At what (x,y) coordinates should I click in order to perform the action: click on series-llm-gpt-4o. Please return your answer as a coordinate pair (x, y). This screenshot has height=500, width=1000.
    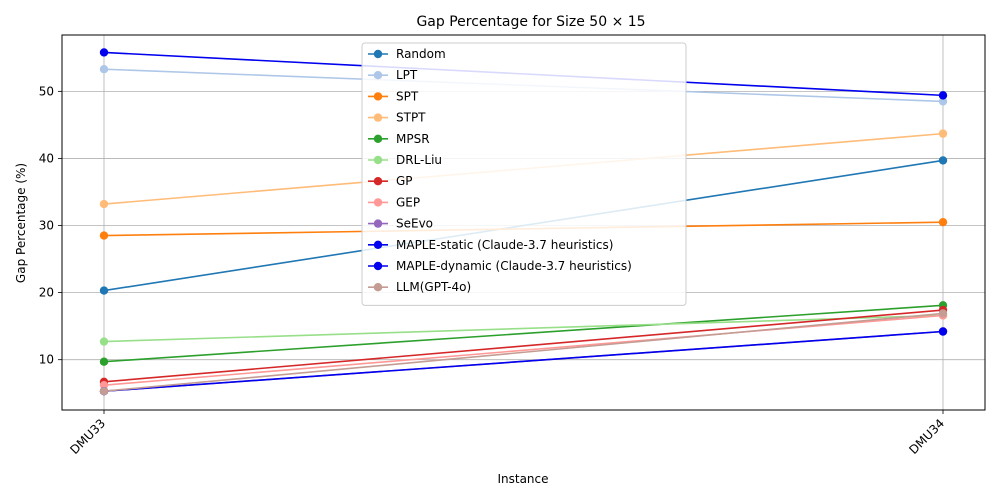
    Looking at the image, I should click on (523, 352).